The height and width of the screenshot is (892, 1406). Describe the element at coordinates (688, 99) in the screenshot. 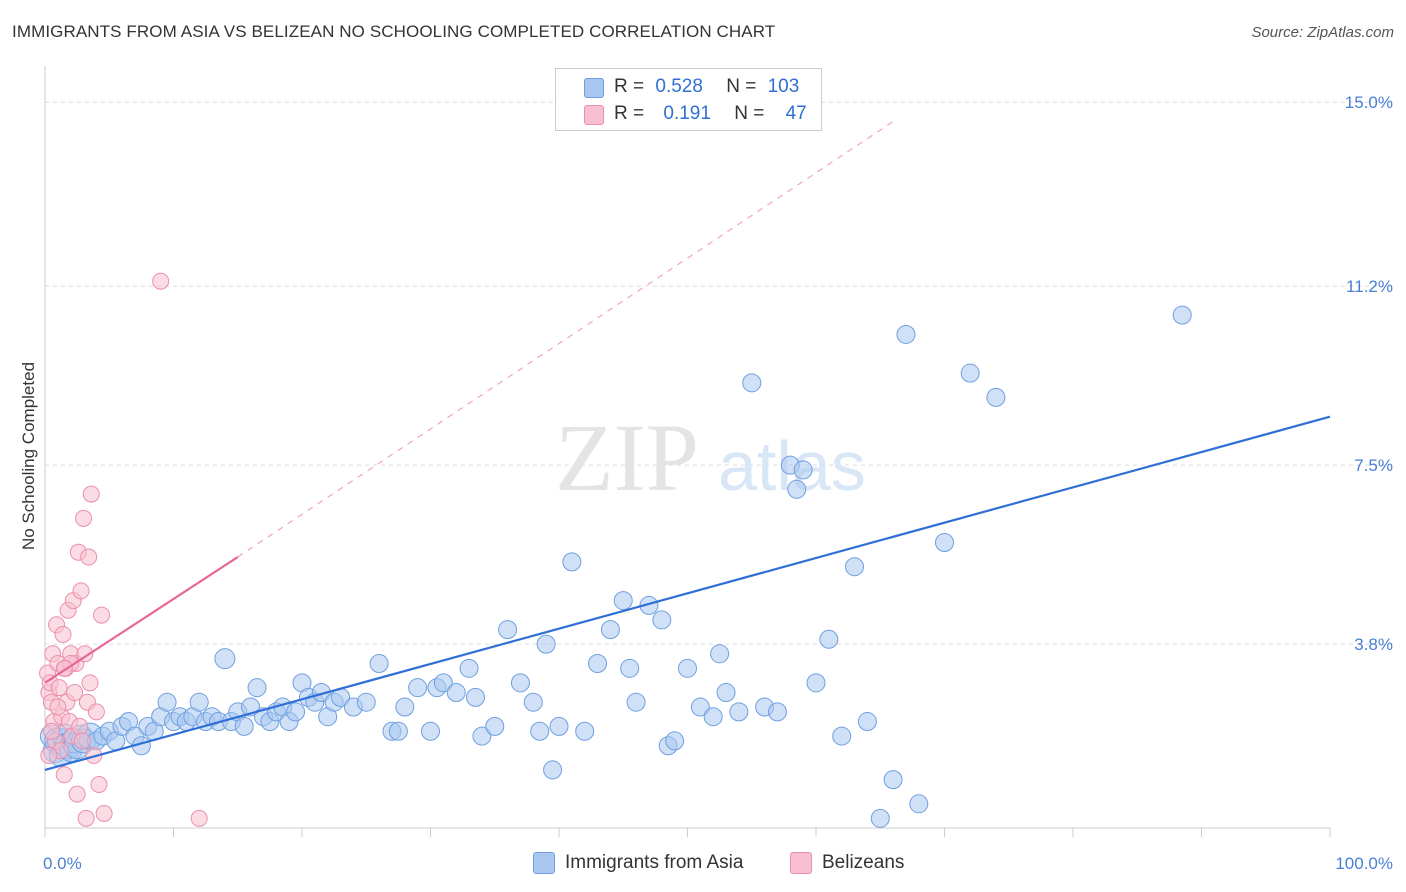

I see `correlation-legend: R = 0.528 N = 103 R = 0.191 N = 47` at that location.